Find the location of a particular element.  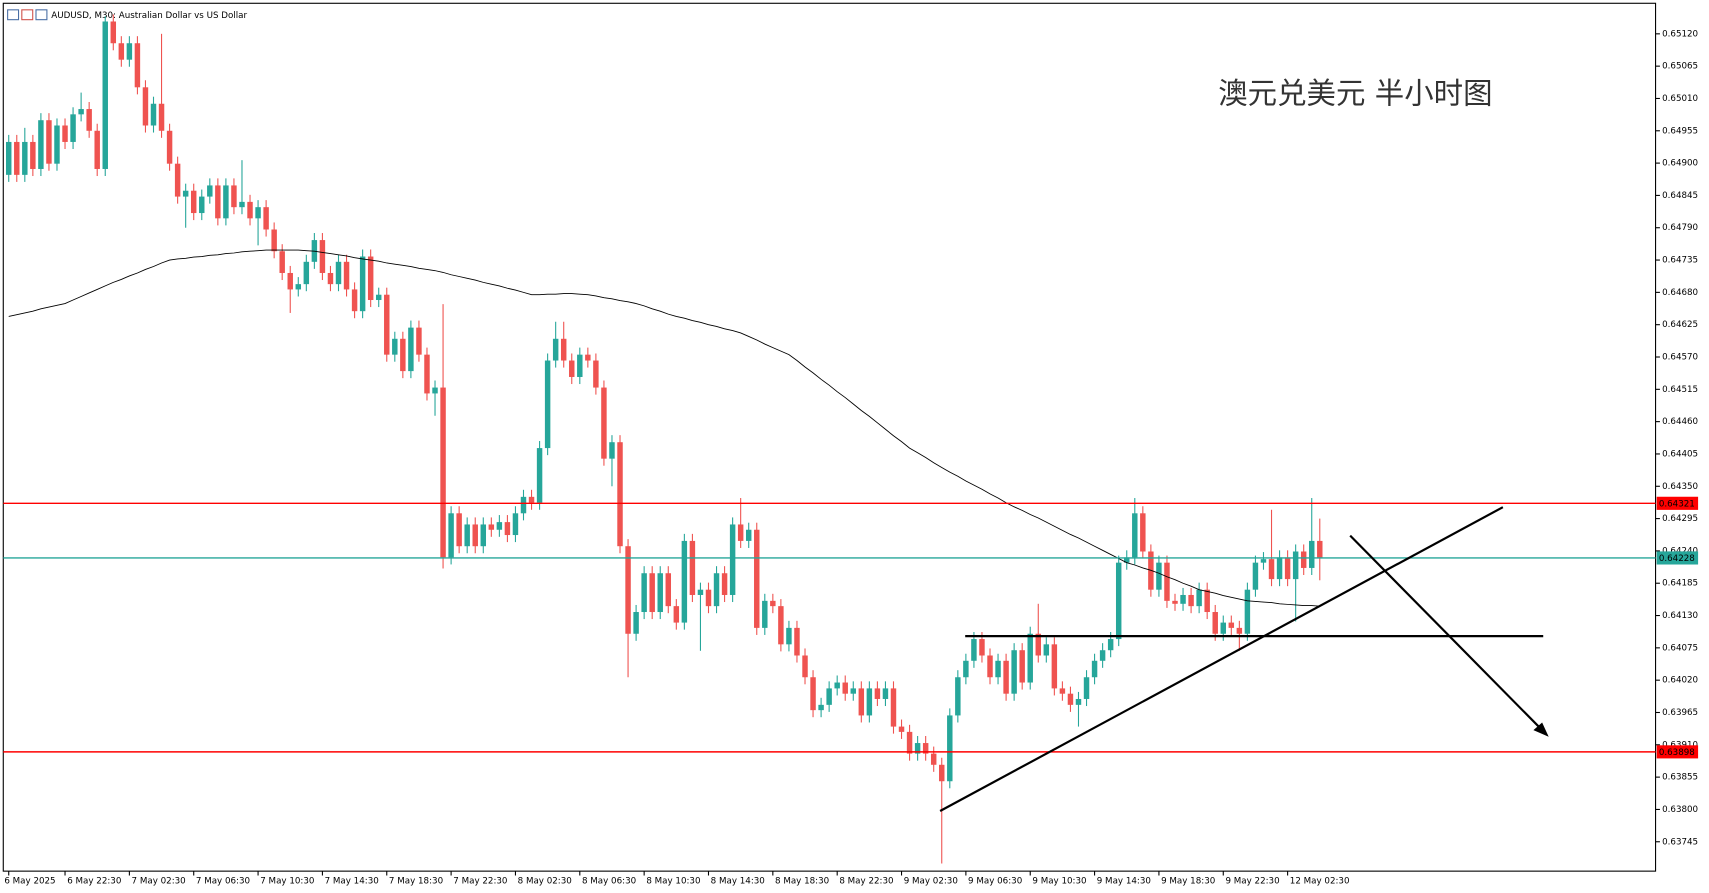

arrow-line is located at coordinates (1447, 634).